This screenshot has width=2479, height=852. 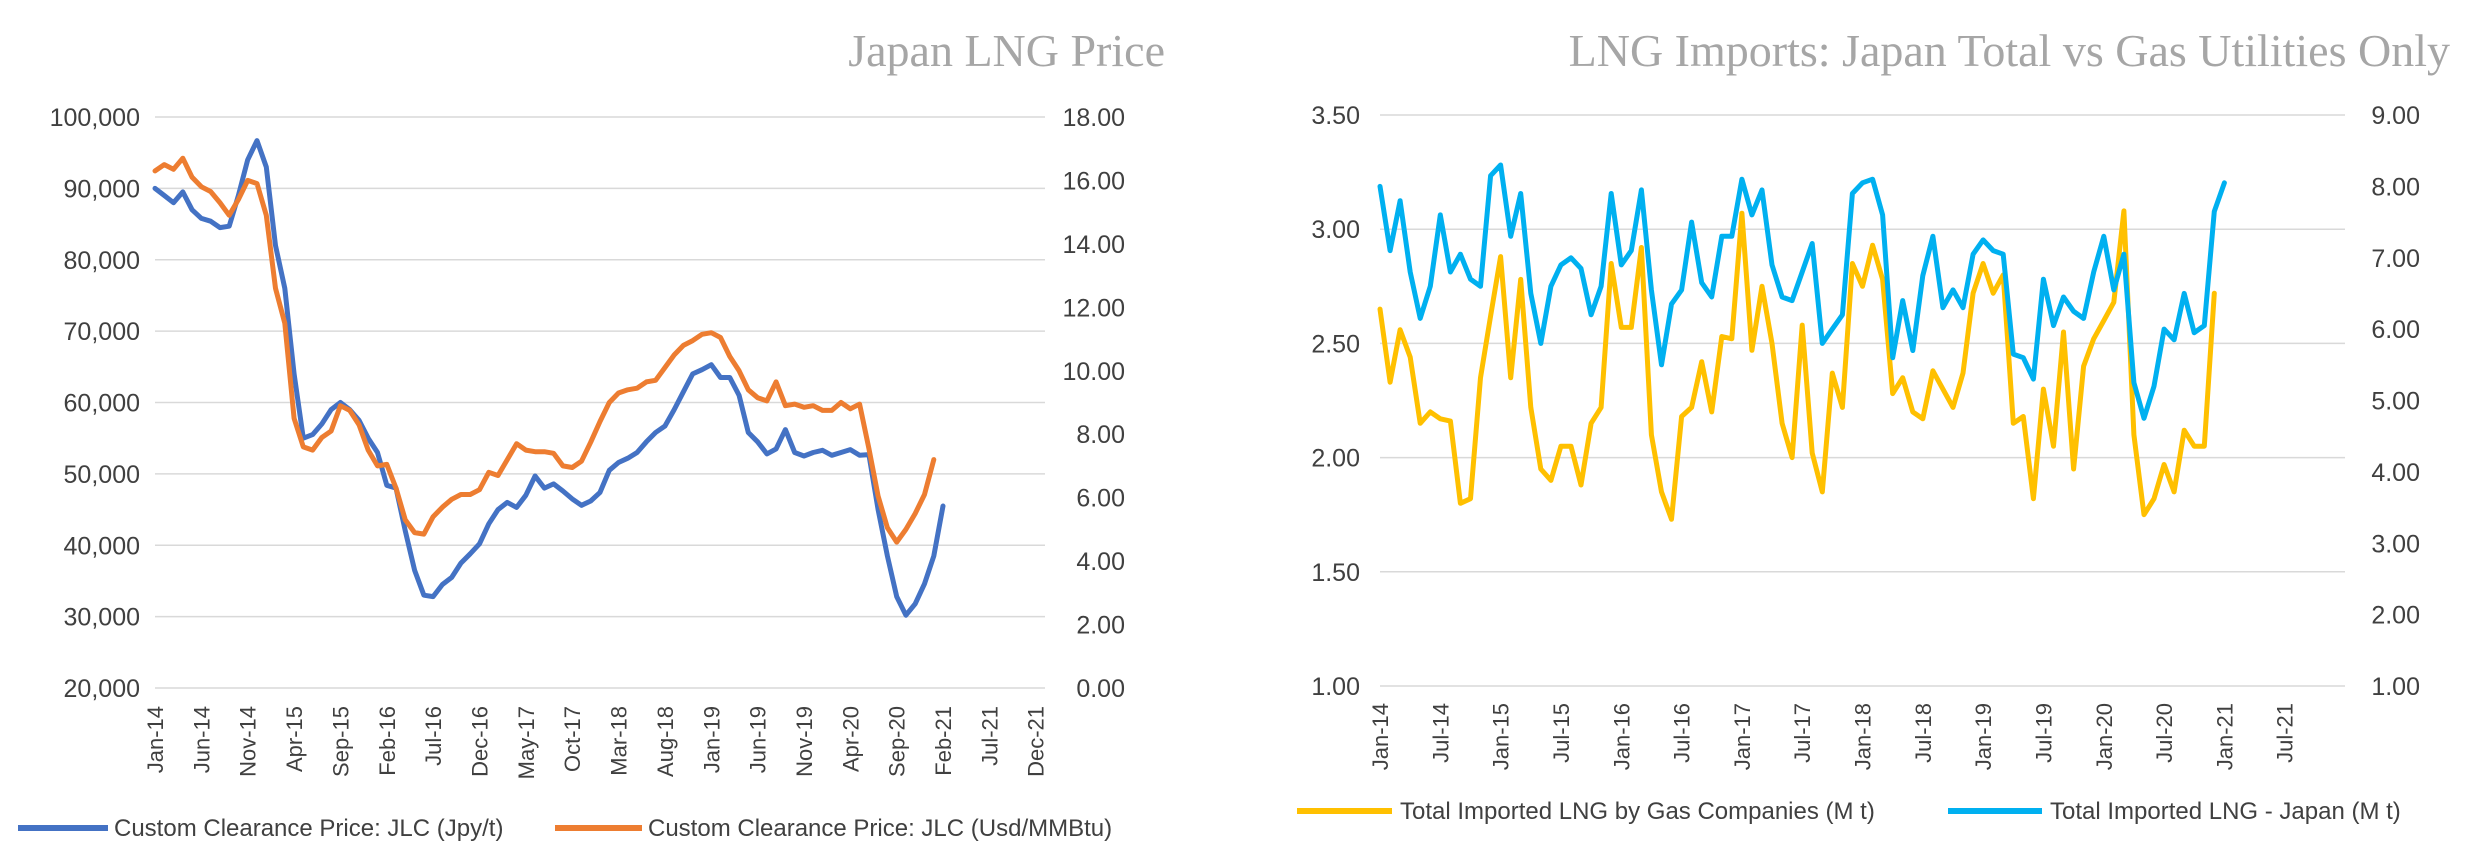 What do you see at coordinates (880, 828) in the screenshot?
I see `legend-label-usd: Custom Clearance Price: JLC (Usd/MMBtu)` at bounding box center [880, 828].